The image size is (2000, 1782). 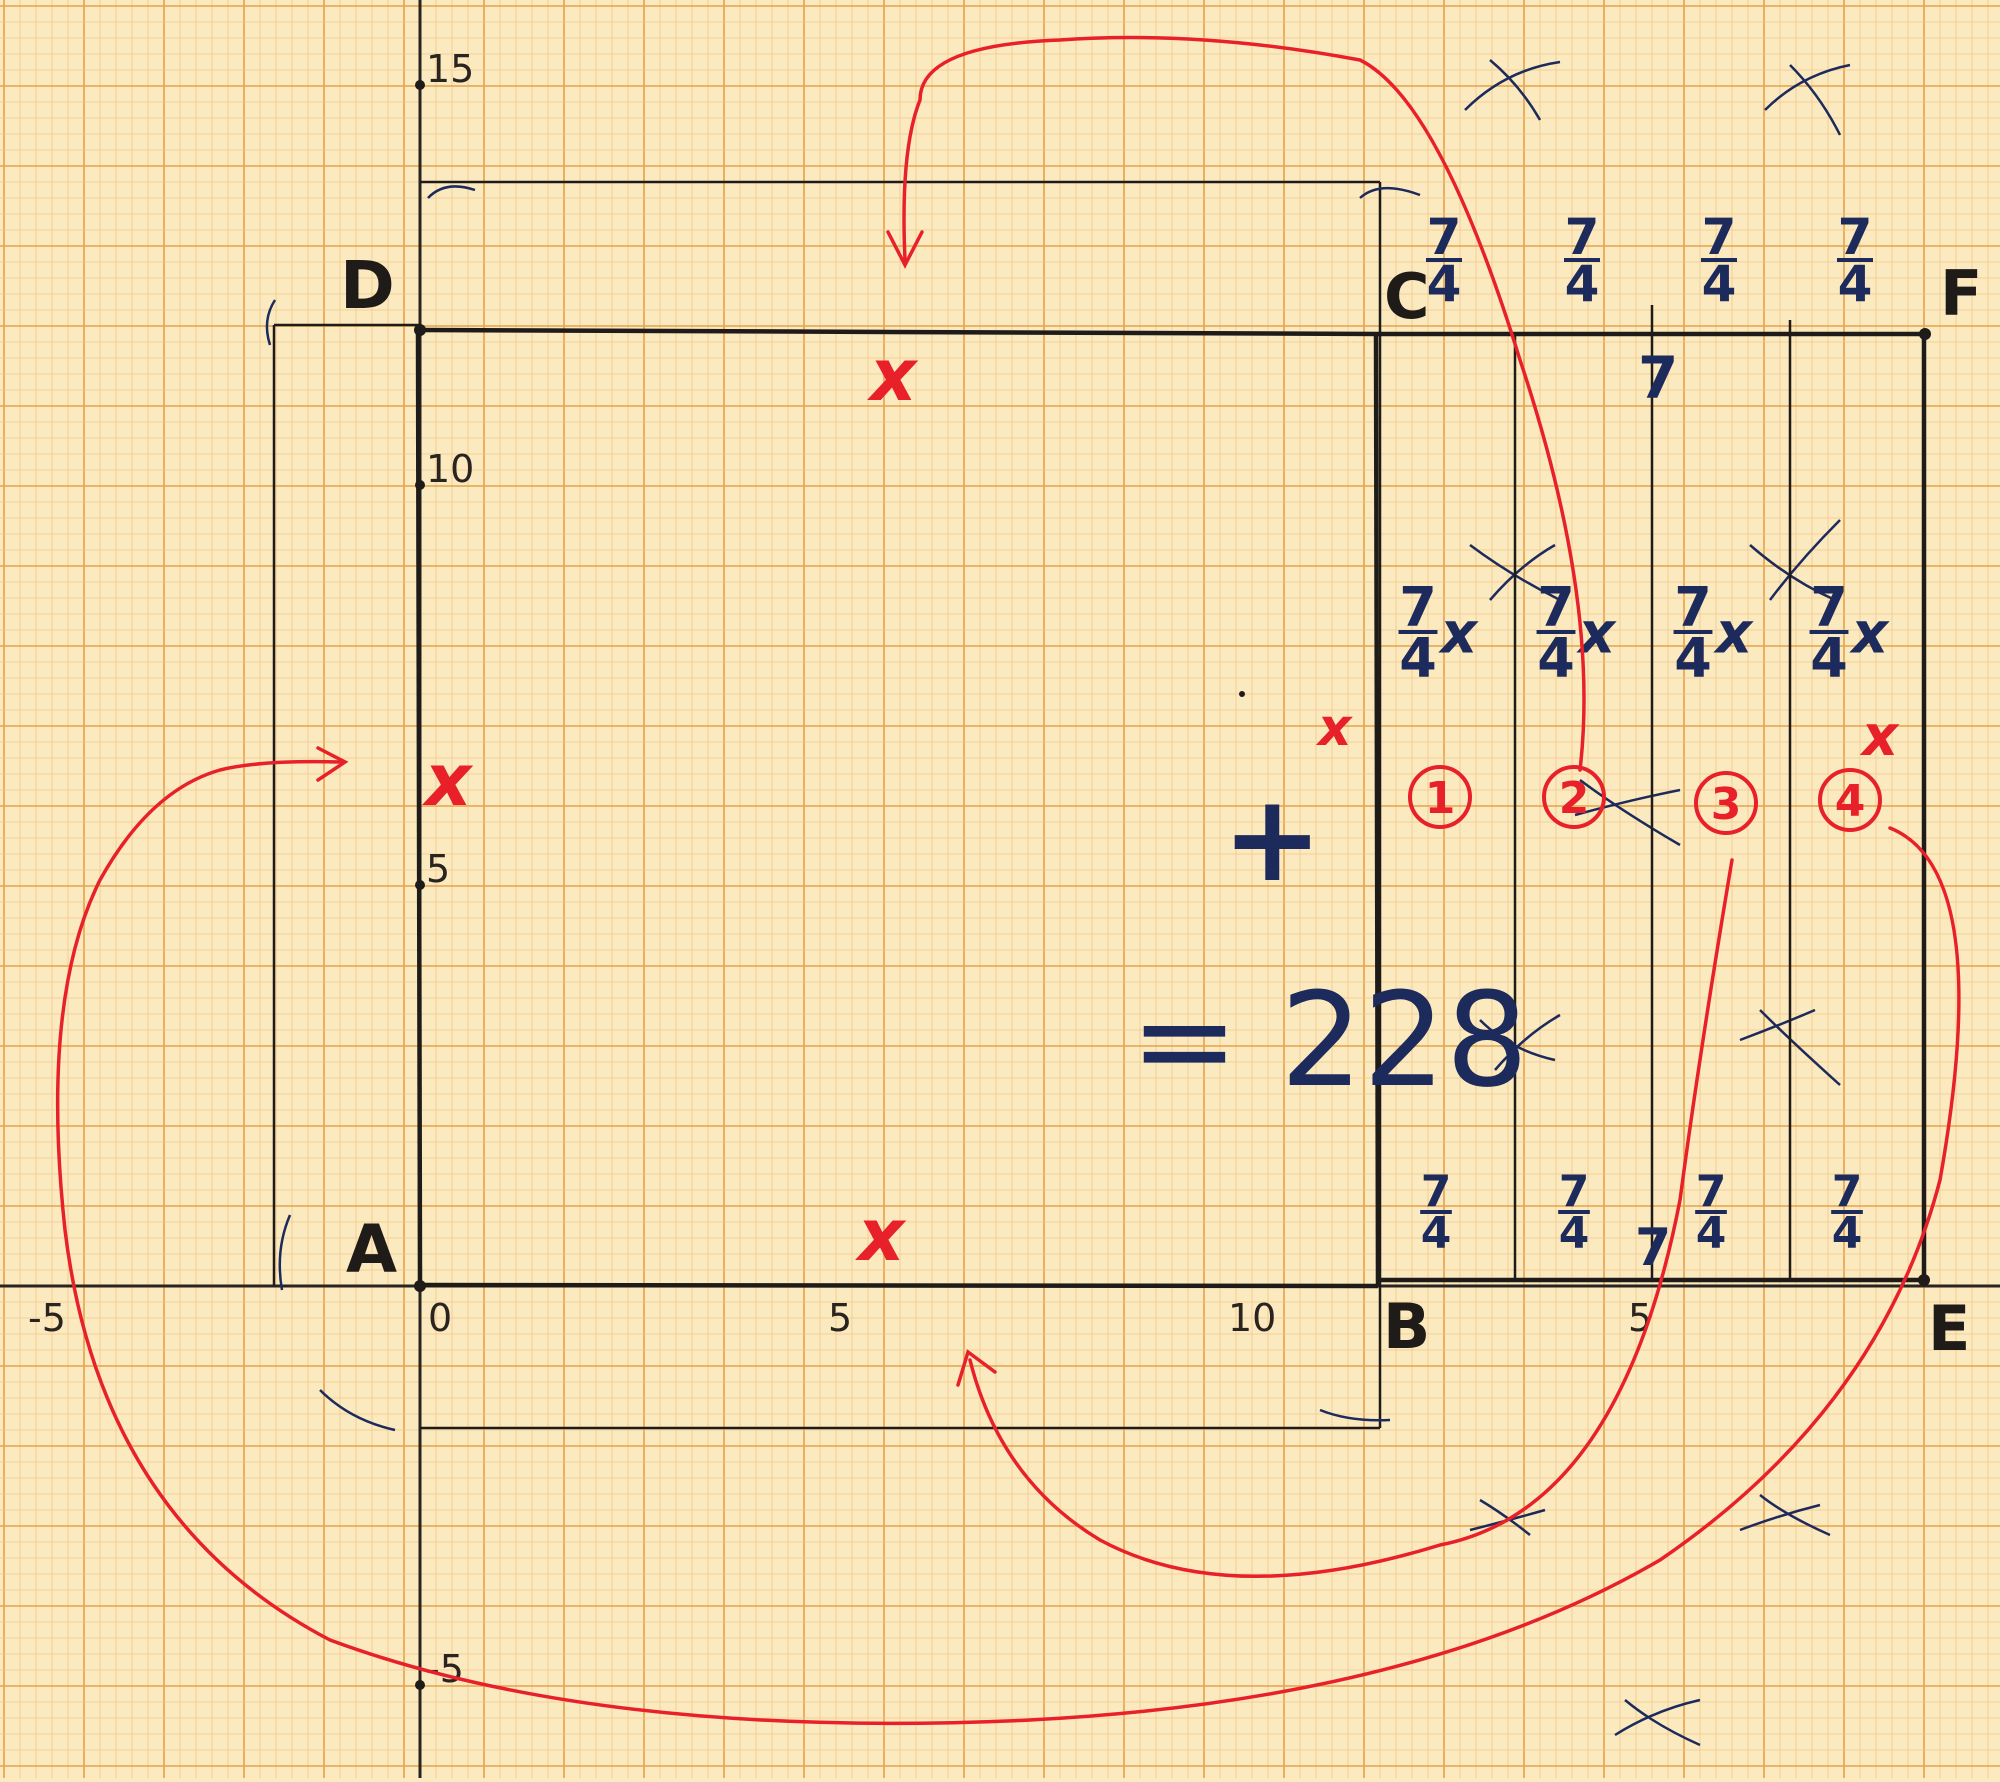 I want to click on x-label-left: x, so click(x=448, y=780).